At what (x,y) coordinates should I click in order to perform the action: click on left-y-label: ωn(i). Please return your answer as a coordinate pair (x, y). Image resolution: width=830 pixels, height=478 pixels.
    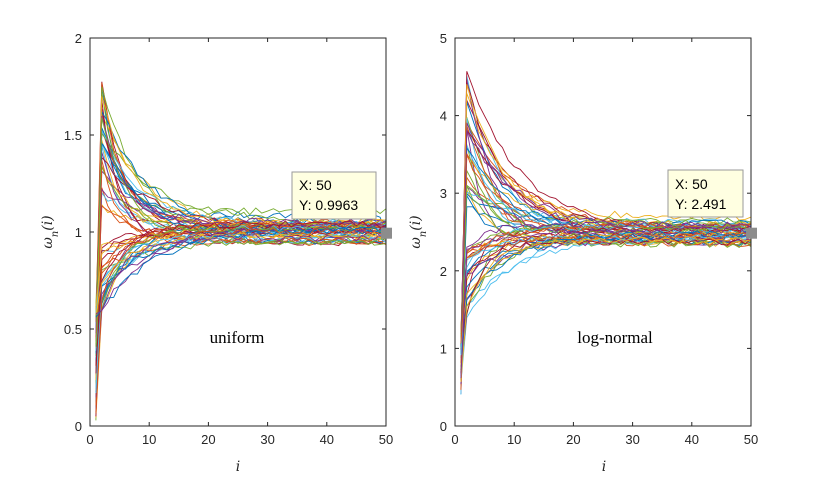
    Looking at the image, I should click on (50, 231).